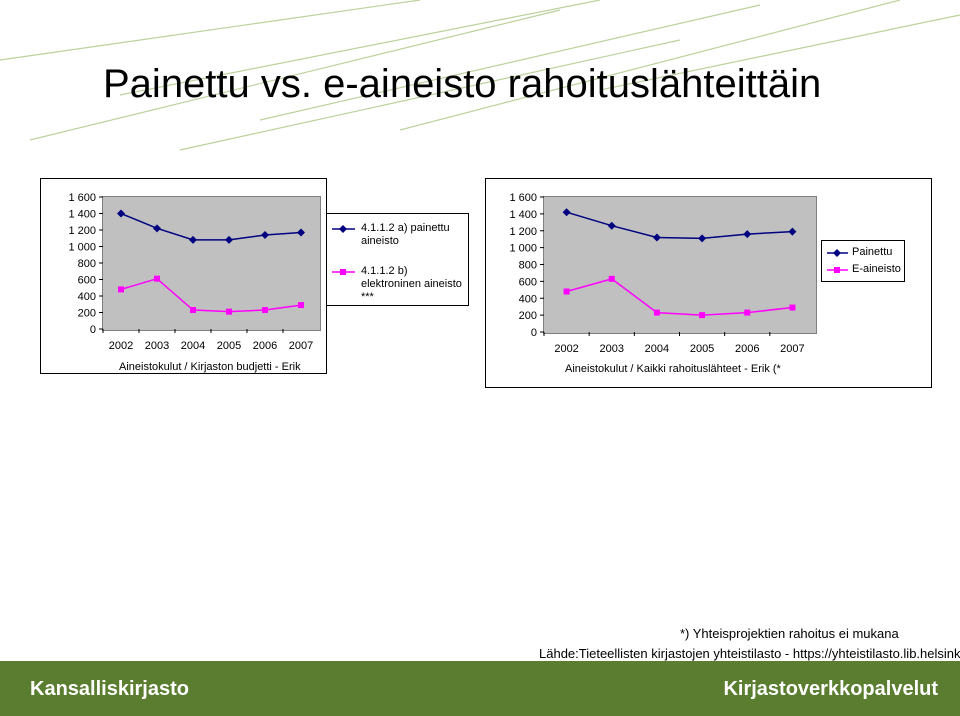  Describe the element at coordinates (343, 229) in the screenshot. I see `painettu-marker-icon` at that location.